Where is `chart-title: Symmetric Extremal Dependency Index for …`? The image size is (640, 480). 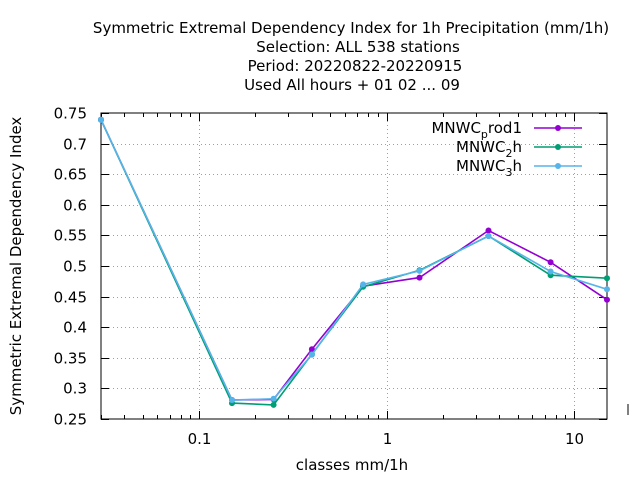 chart-title: Symmetric Extremal Dependency Index for … is located at coordinates (351, 56).